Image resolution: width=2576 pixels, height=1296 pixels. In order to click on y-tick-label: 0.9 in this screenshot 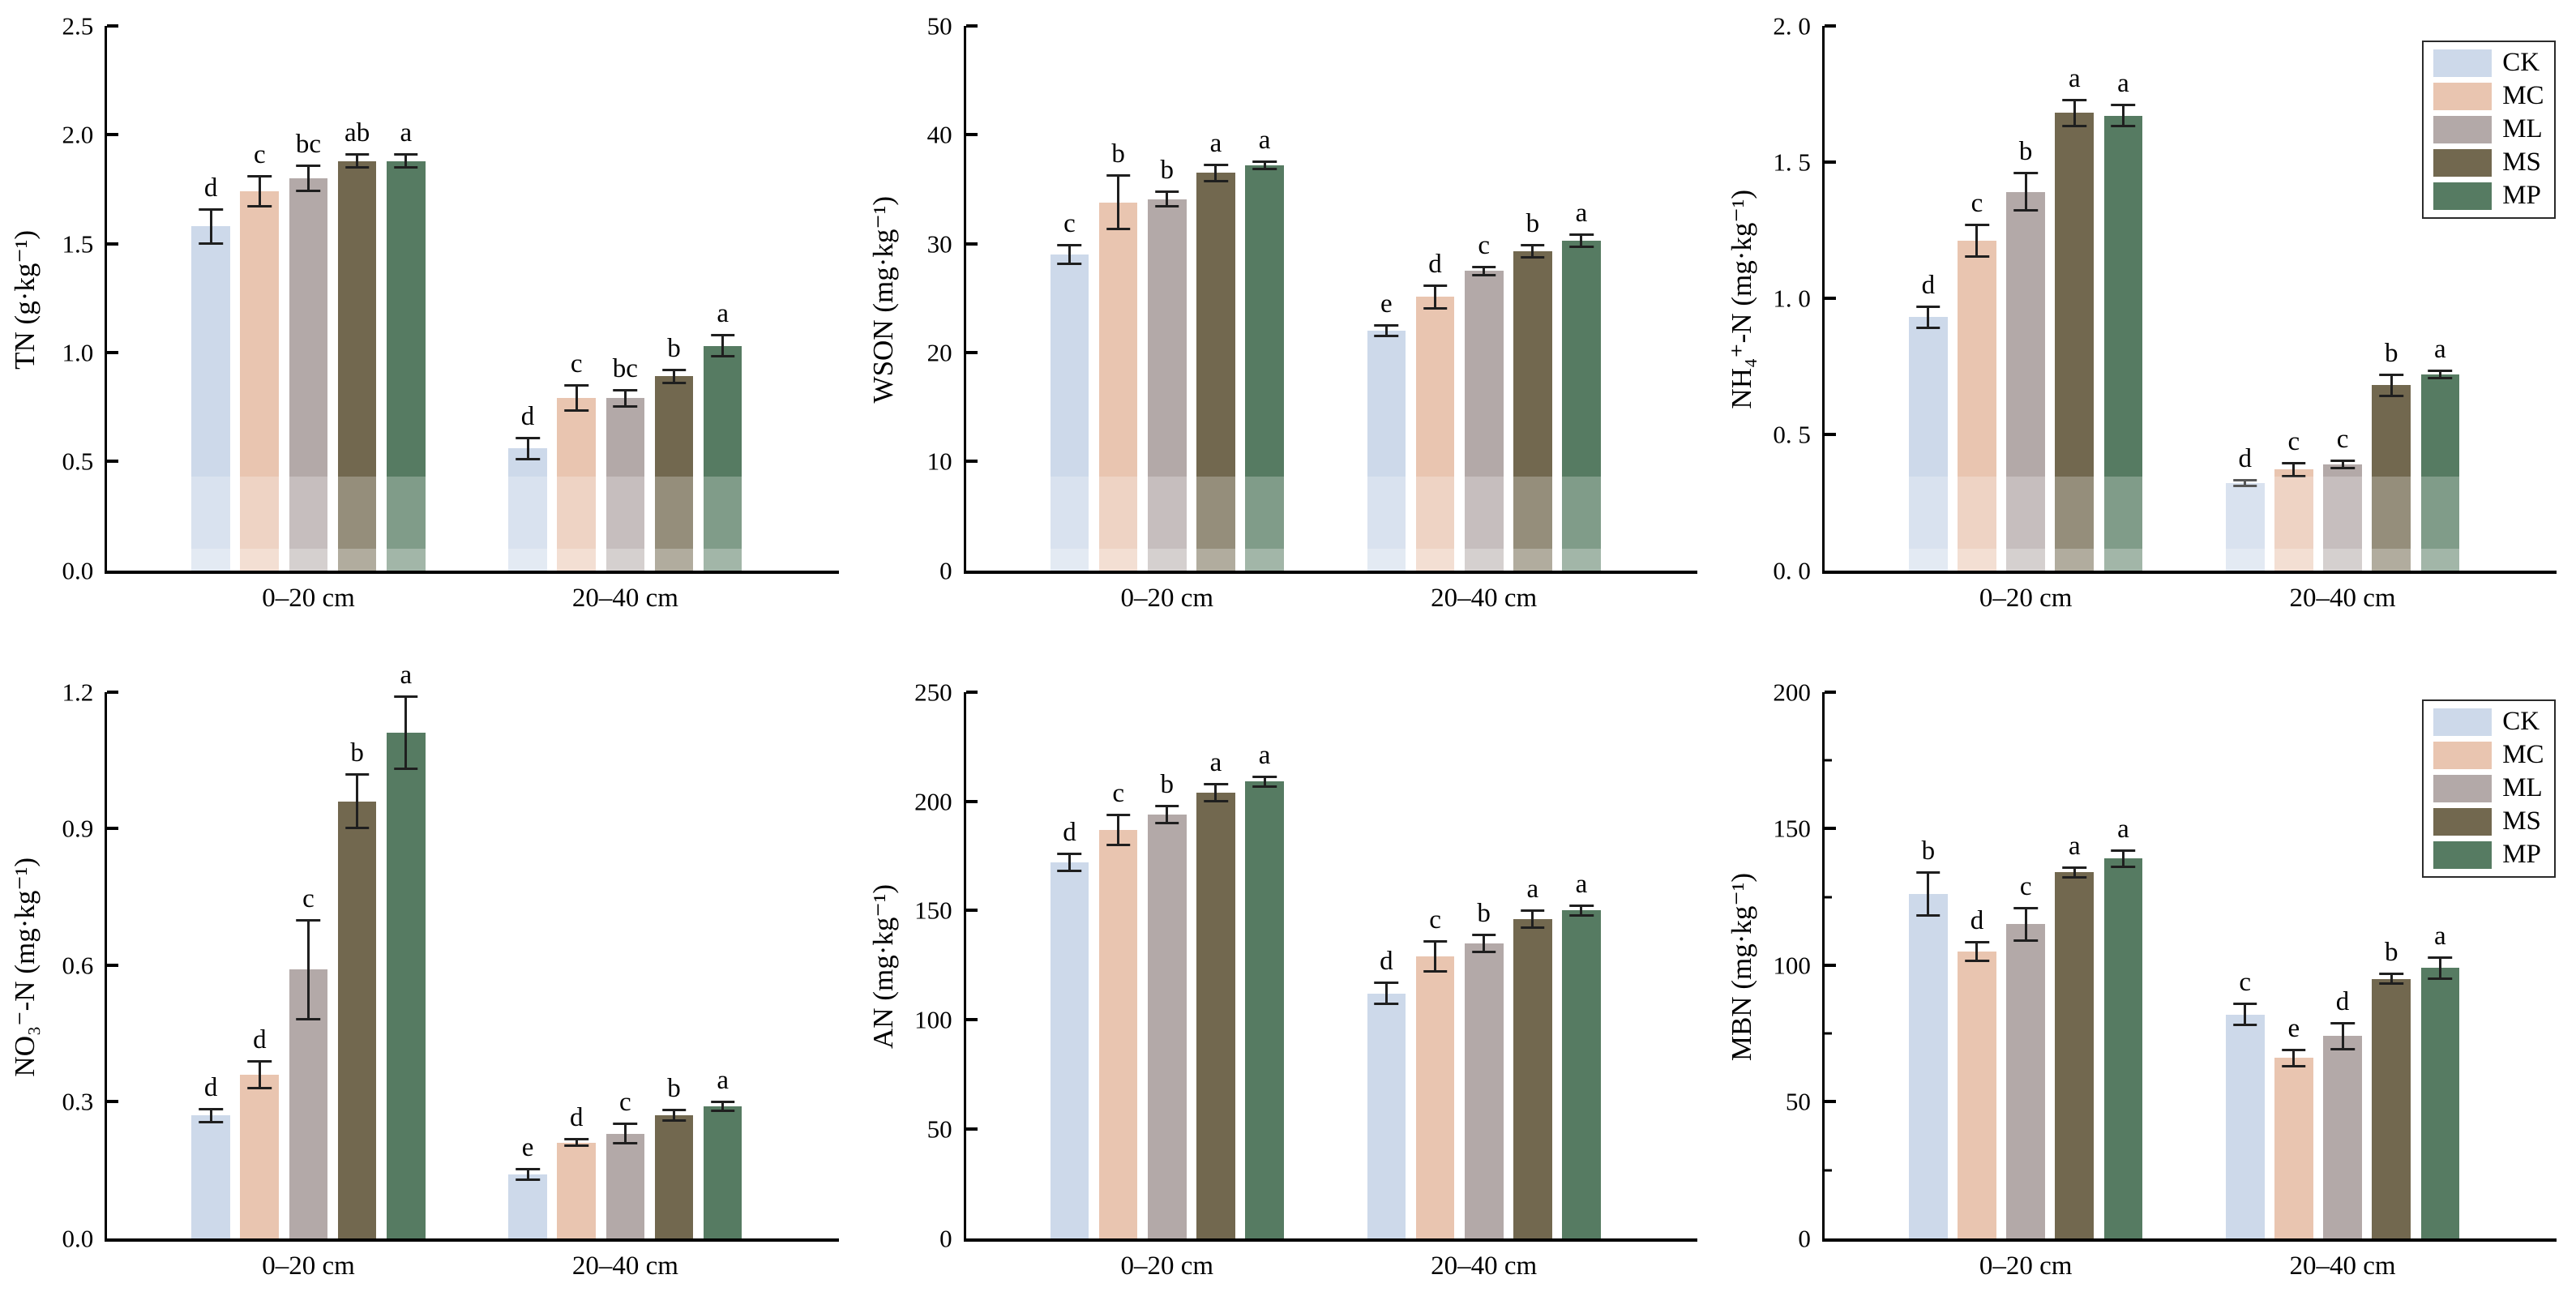, I will do `click(78, 828)`.